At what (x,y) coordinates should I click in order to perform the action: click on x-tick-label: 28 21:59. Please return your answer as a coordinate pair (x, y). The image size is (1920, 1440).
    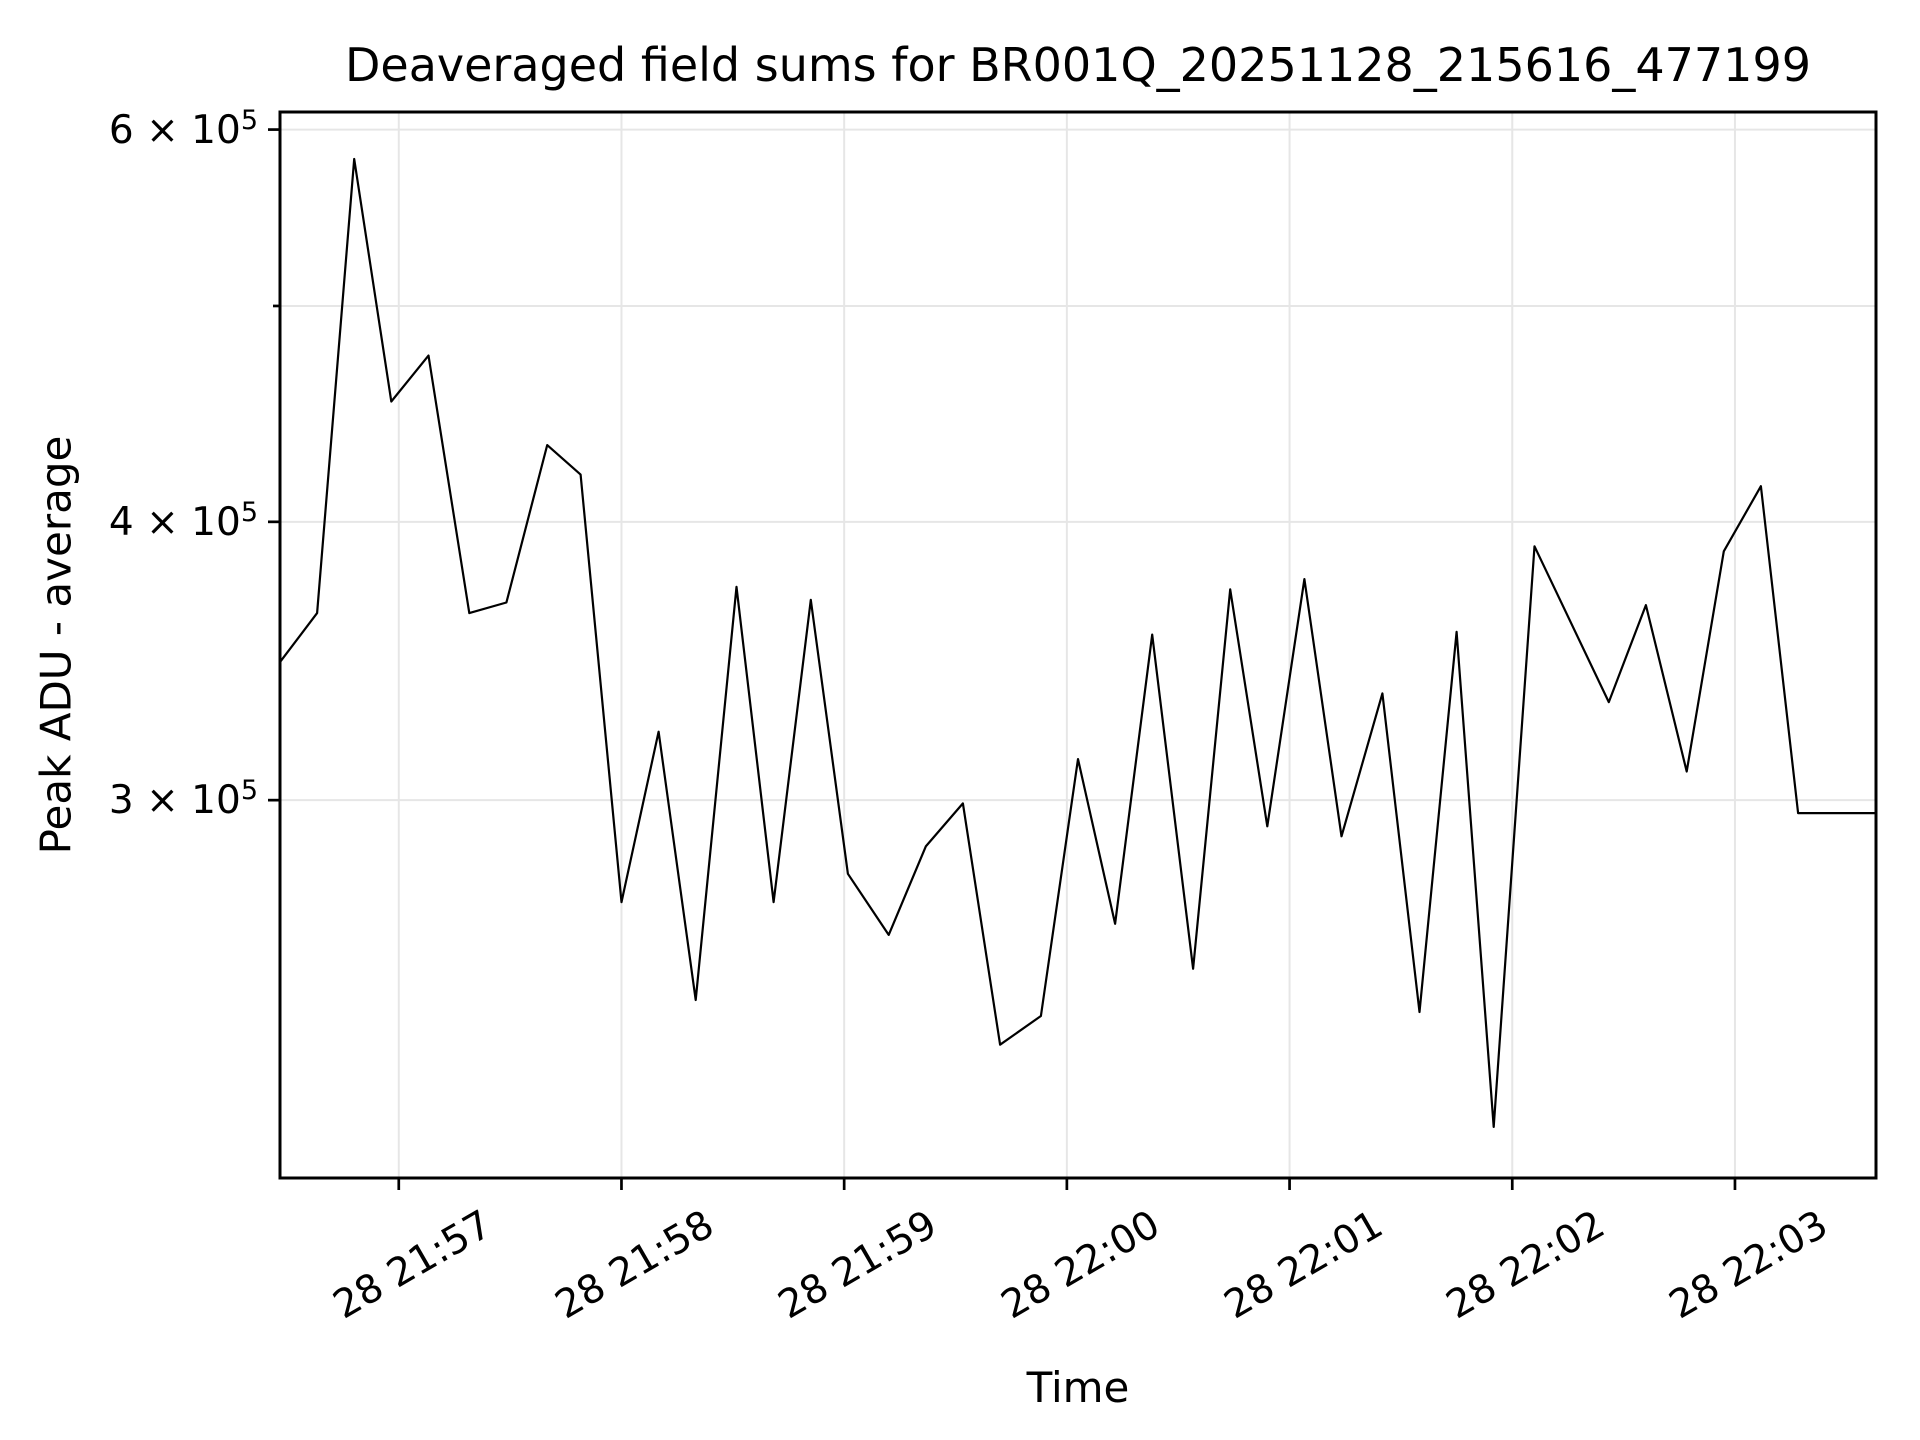
    Looking at the image, I should click on (858, 1265).